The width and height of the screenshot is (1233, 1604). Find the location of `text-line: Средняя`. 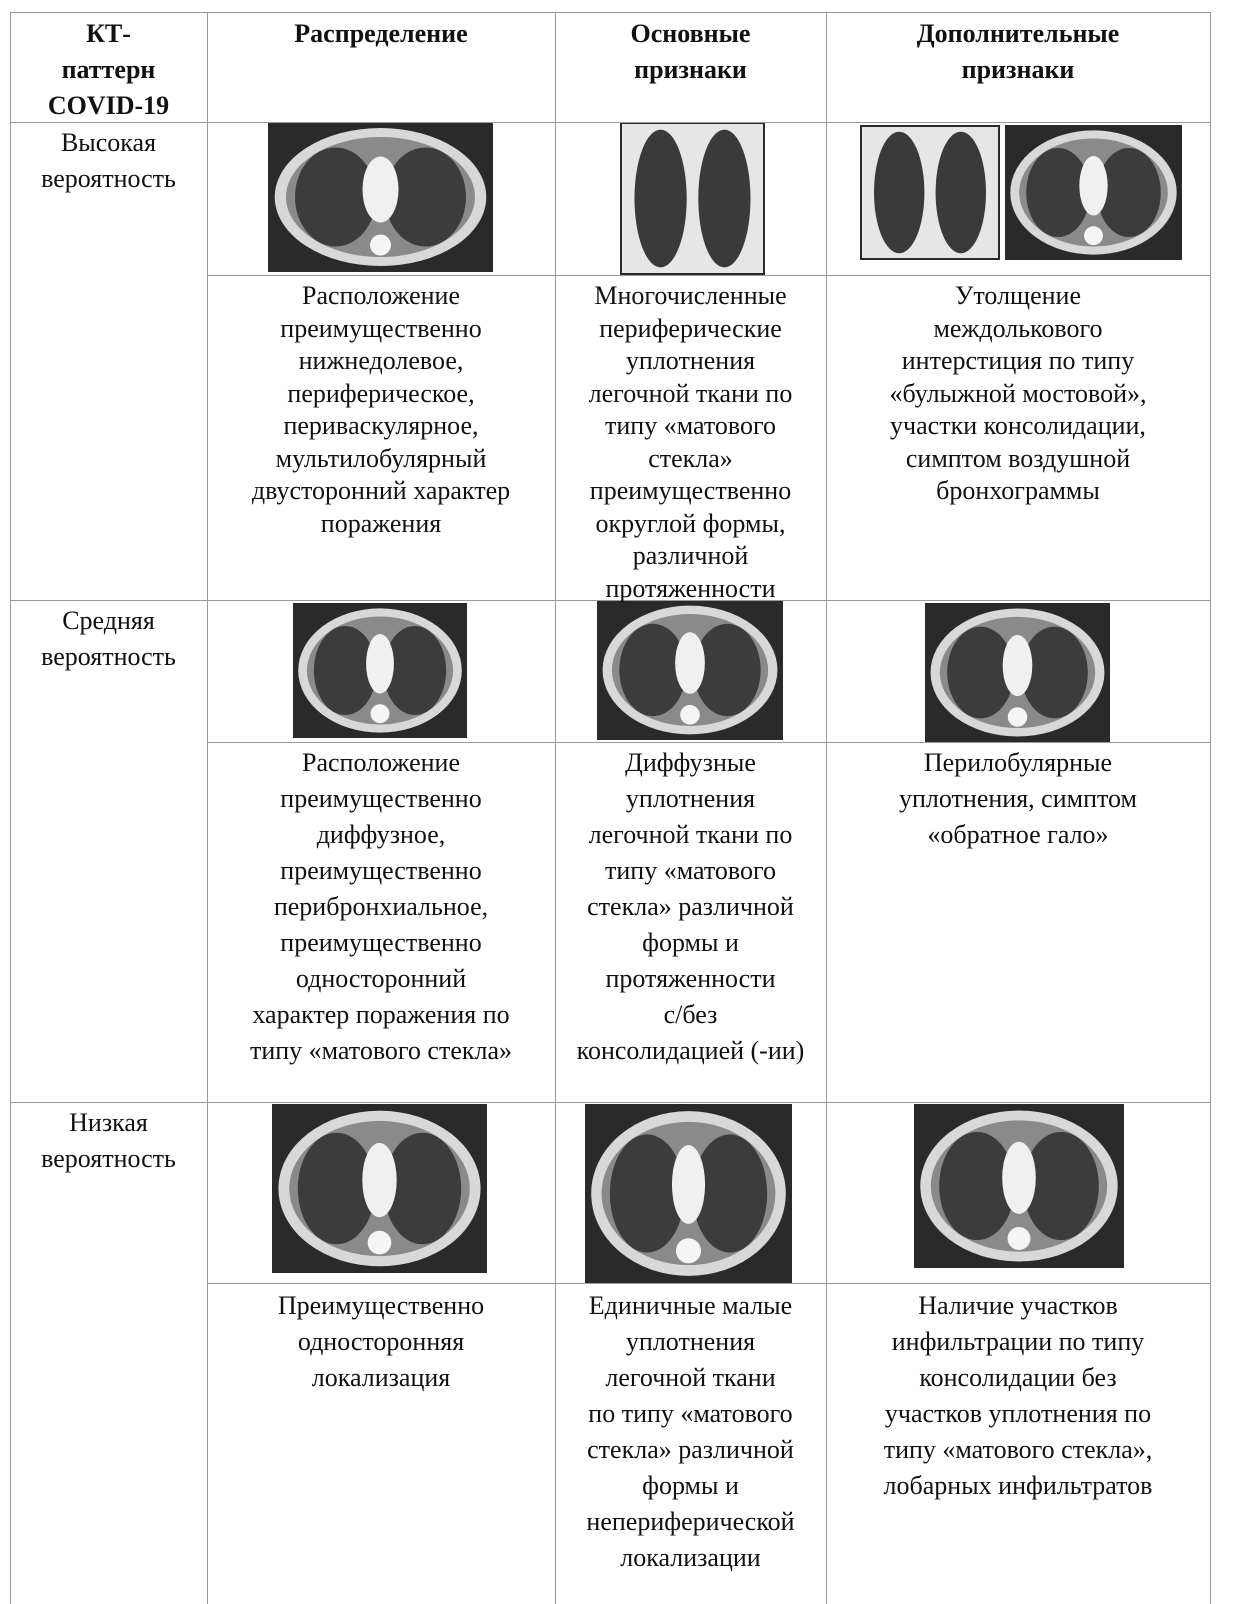

text-line: Средняя is located at coordinates (108, 620).